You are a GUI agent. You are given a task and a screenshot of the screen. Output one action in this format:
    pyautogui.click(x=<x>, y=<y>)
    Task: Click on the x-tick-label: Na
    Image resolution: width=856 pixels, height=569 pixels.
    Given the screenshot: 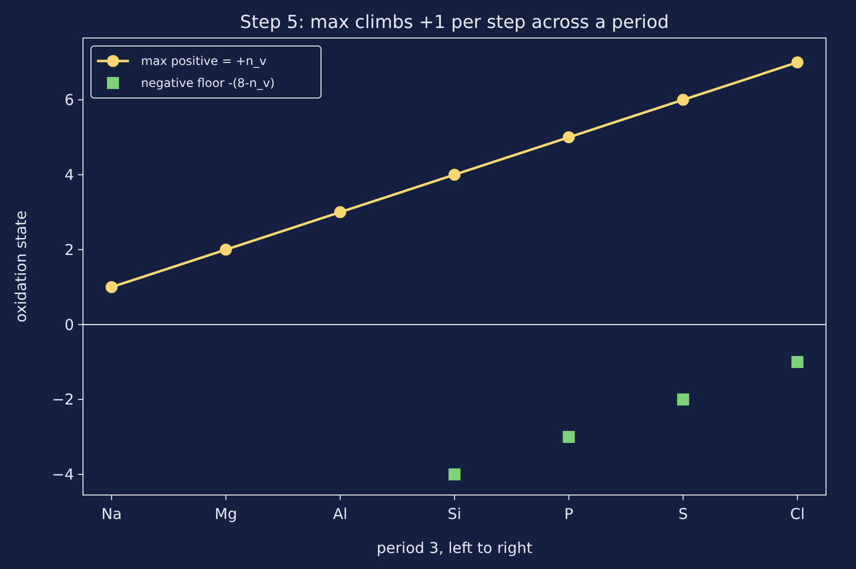 What is the action you would take?
    pyautogui.click(x=111, y=514)
    